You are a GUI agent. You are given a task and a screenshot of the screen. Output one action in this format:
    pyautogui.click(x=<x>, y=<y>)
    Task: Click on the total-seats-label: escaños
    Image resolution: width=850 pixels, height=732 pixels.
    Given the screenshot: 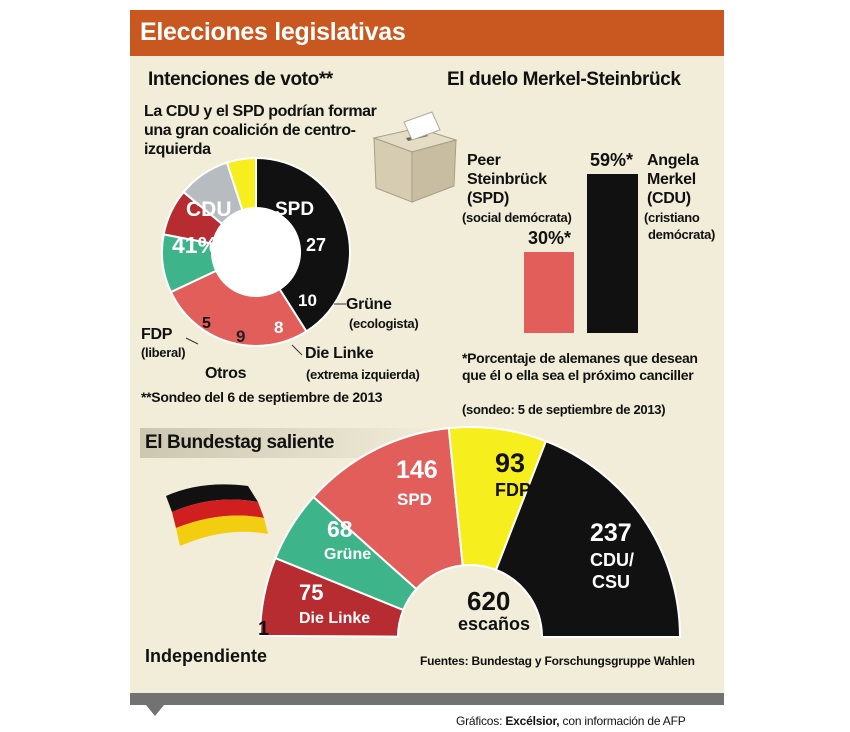 What is the action you would take?
    pyautogui.click(x=494, y=624)
    